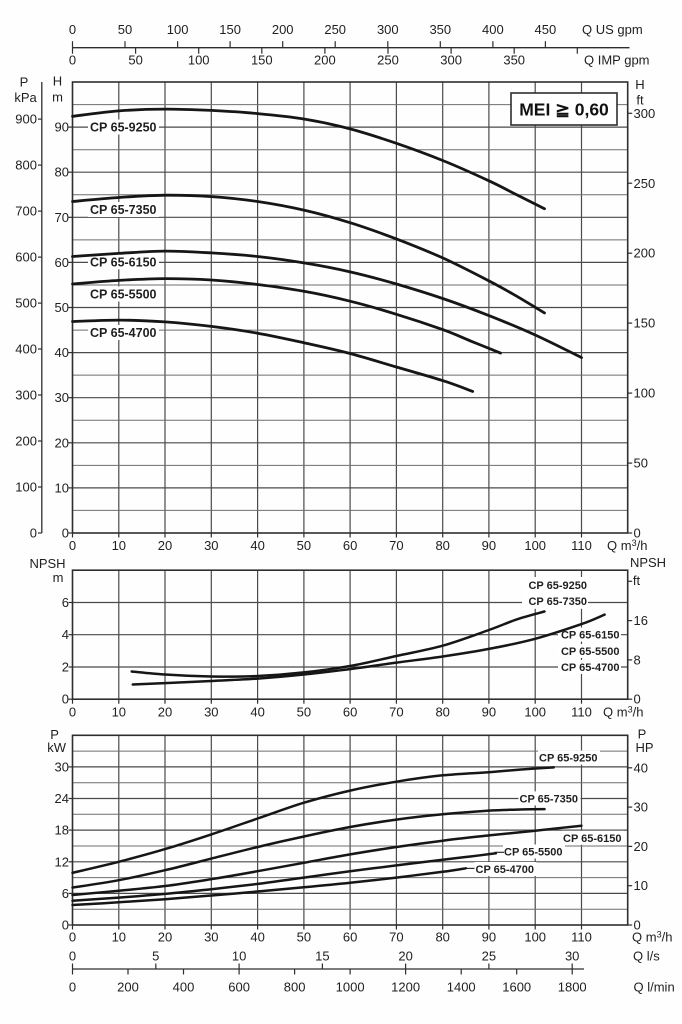 The image size is (682, 1024). I want to click on svg-text: 350, so click(514, 60).